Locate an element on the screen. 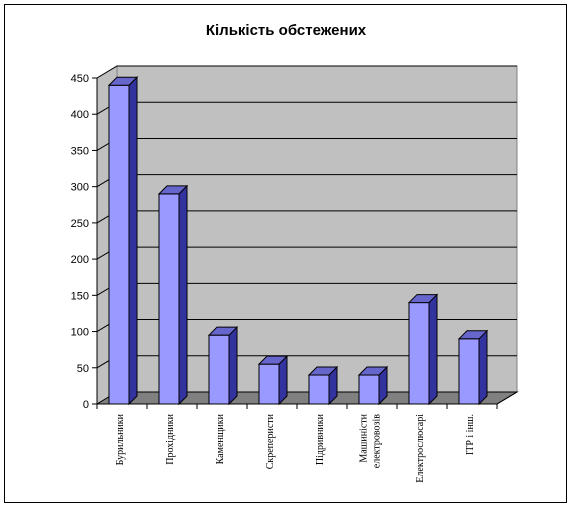  y-tick-label: 250 is located at coordinates (80, 224).